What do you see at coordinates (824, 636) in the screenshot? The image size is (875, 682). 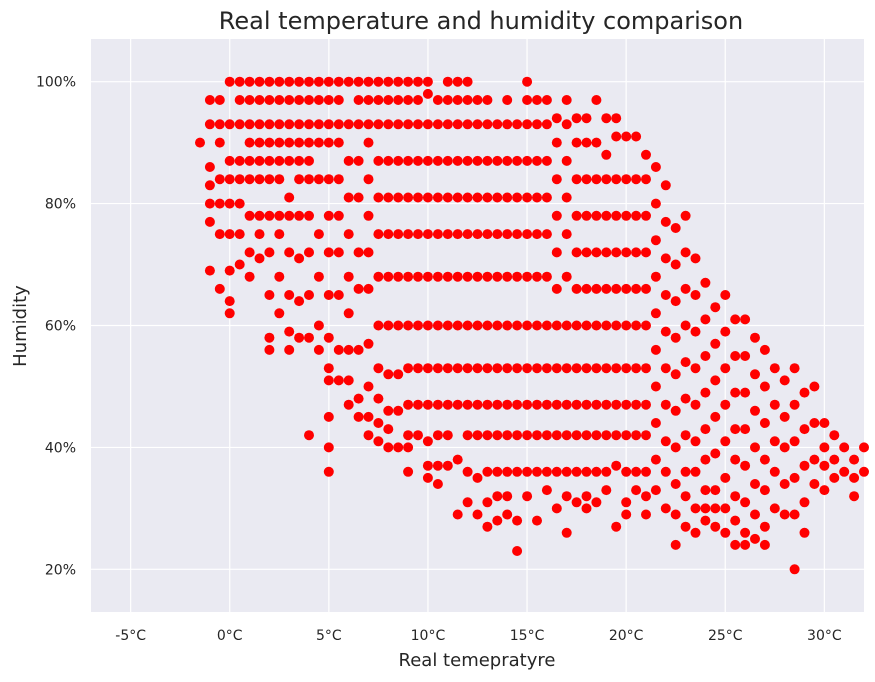 I see `x-tick-label: 30°C` at bounding box center [824, 636].